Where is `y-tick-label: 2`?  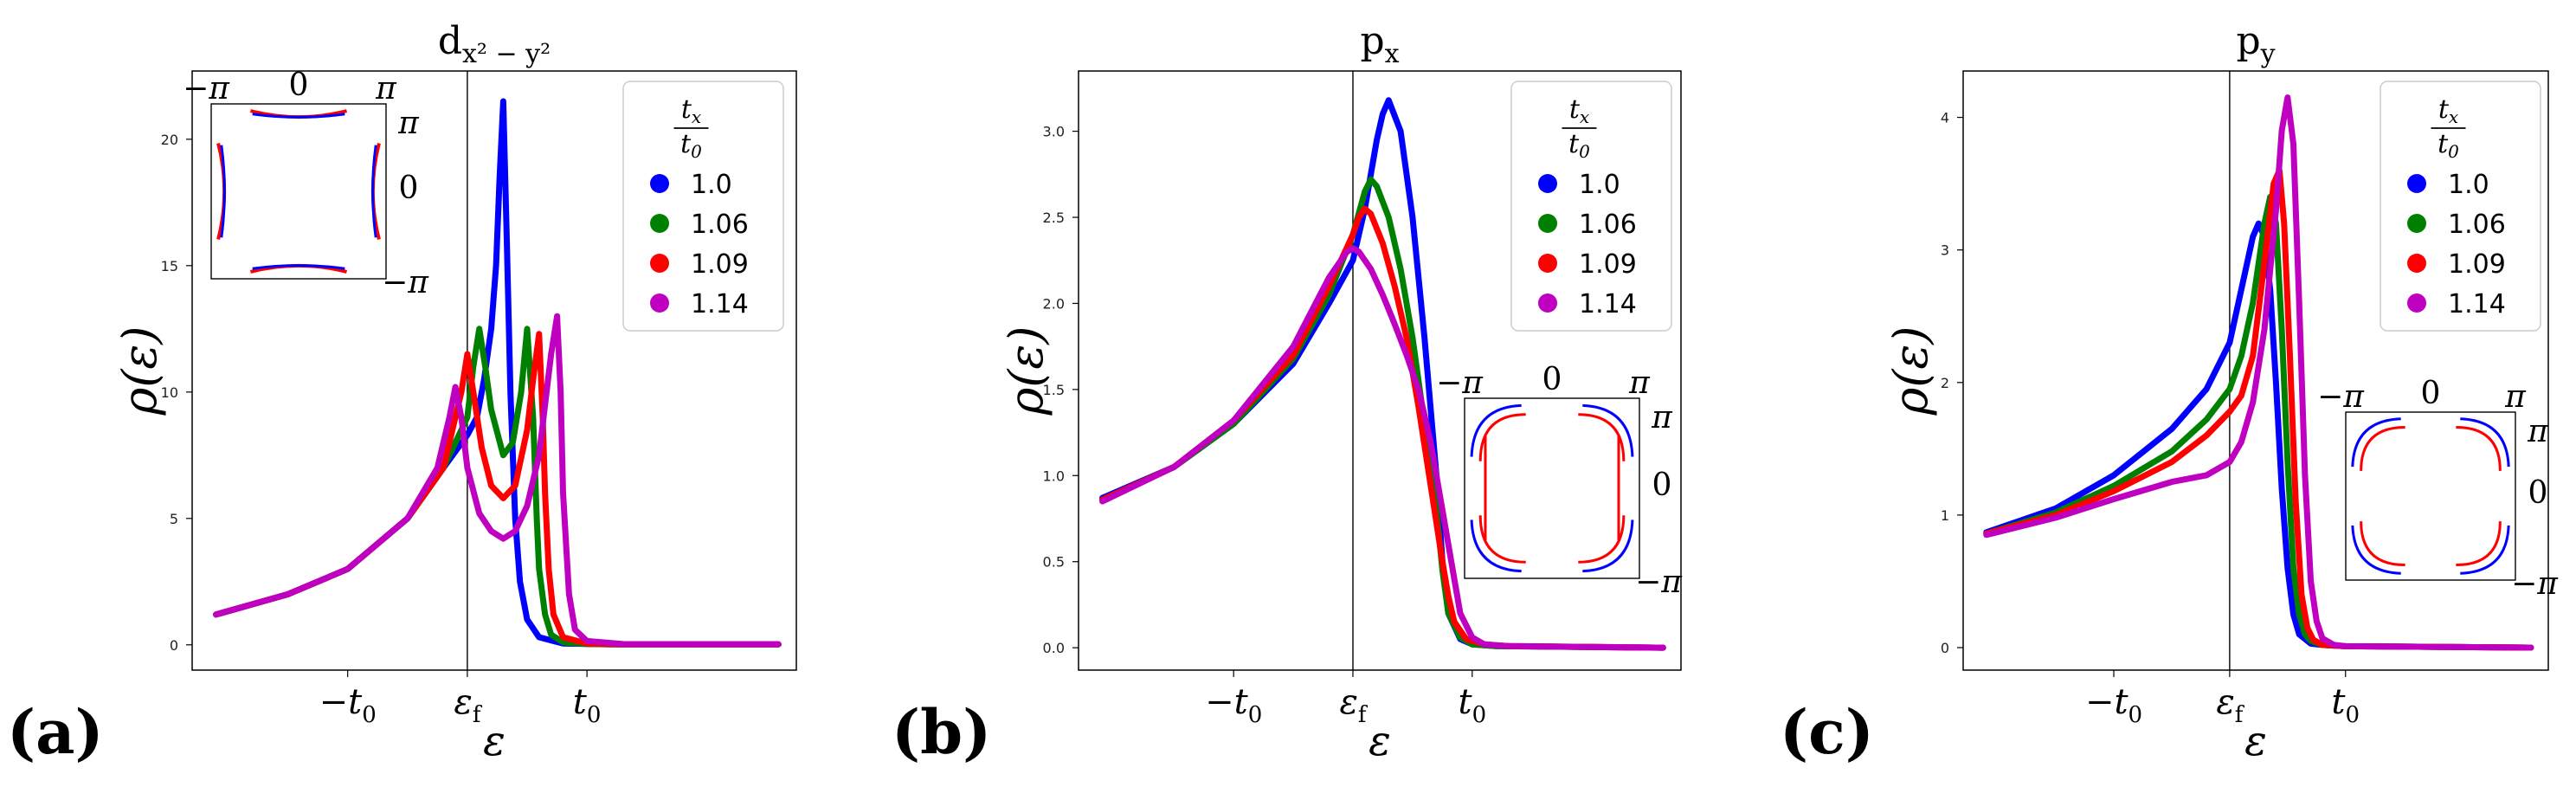
y-tick-label: 2 is located at coordinates (1945, 383).